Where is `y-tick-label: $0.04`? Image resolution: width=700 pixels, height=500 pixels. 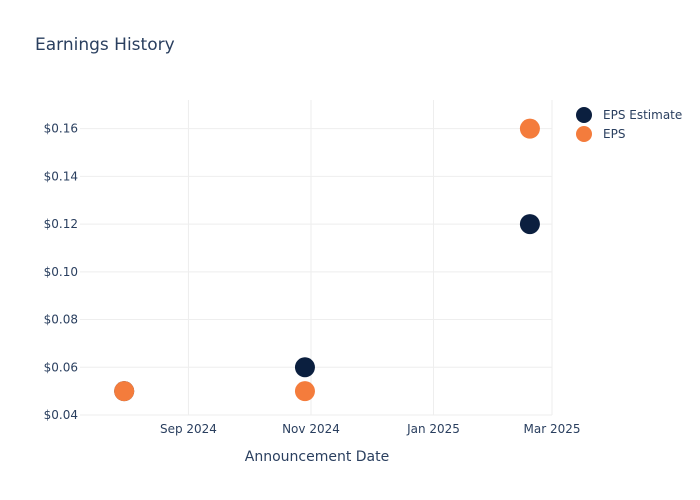 y-tick-label: $0.04 is located at coordinates (61, 415).